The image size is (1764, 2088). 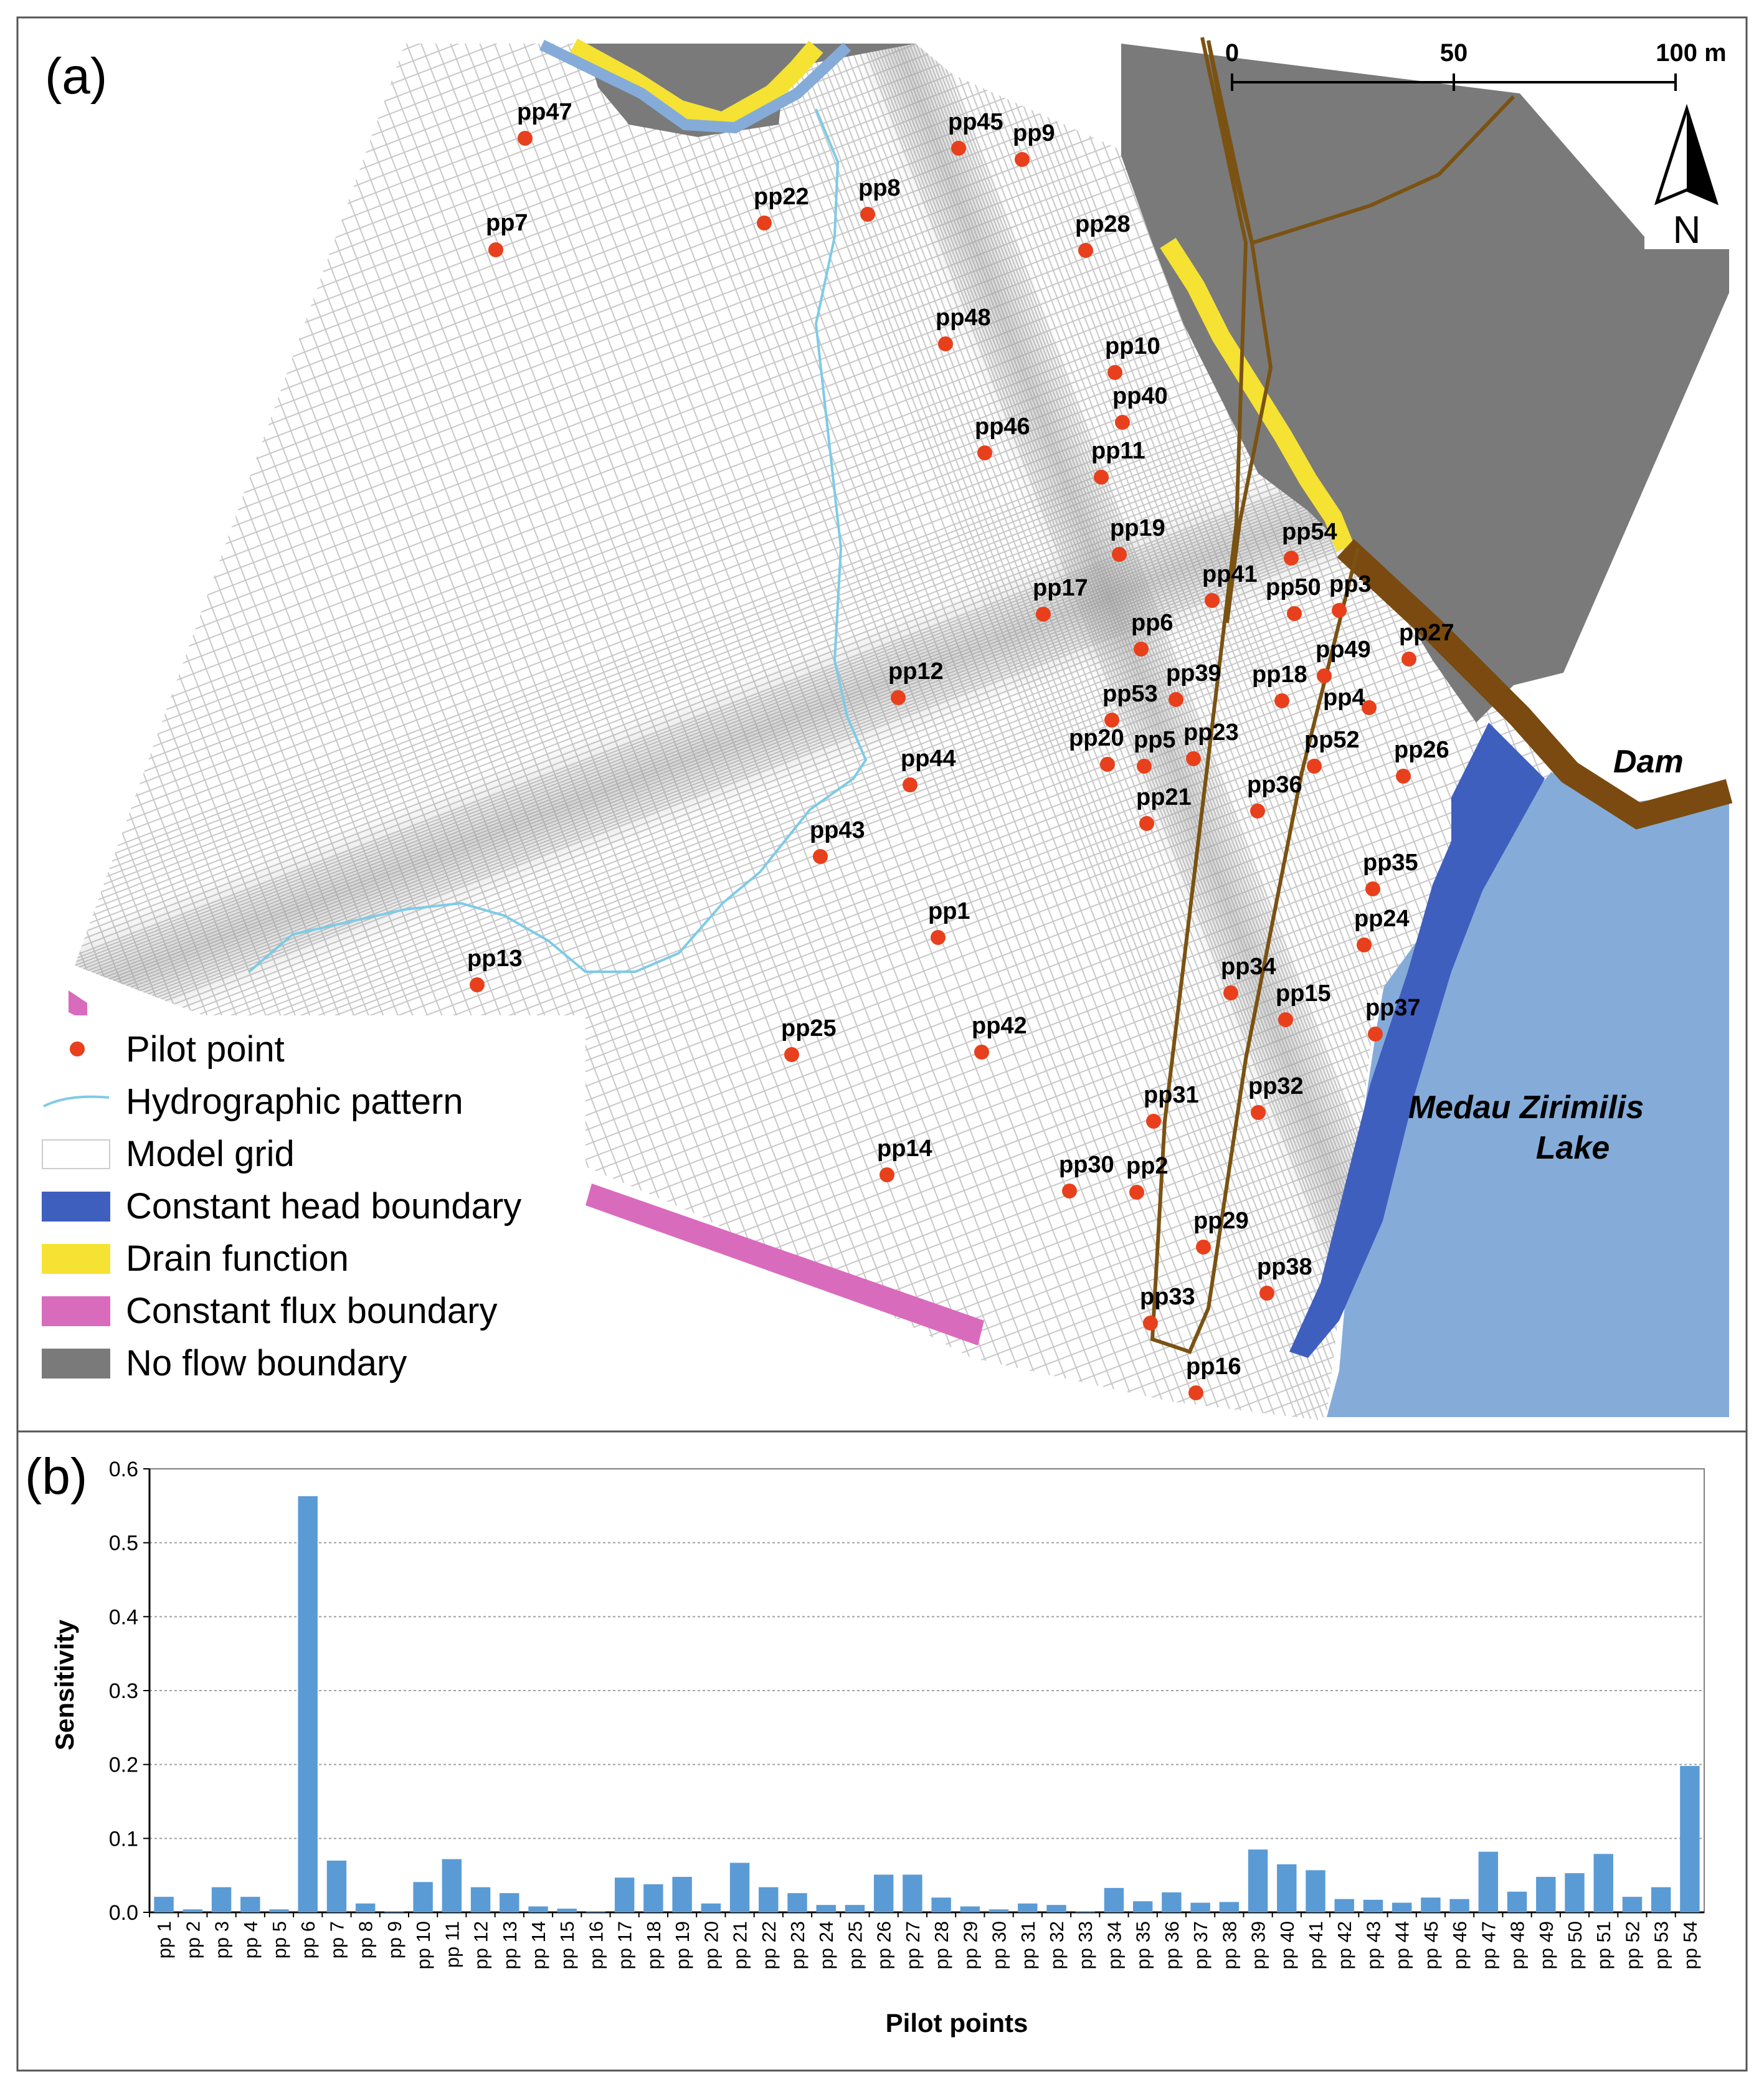 I want to click on bar-pp32, so click(x=1056, y=1909).